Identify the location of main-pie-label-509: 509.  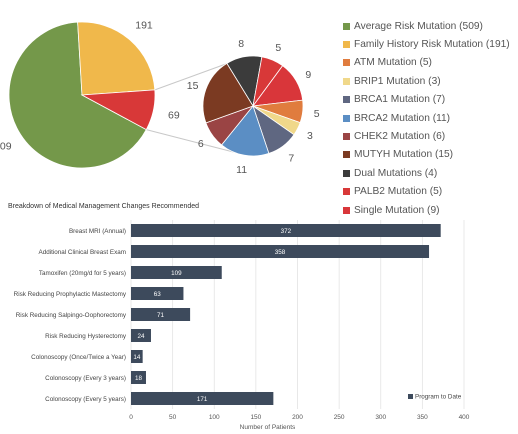
(6, 147).